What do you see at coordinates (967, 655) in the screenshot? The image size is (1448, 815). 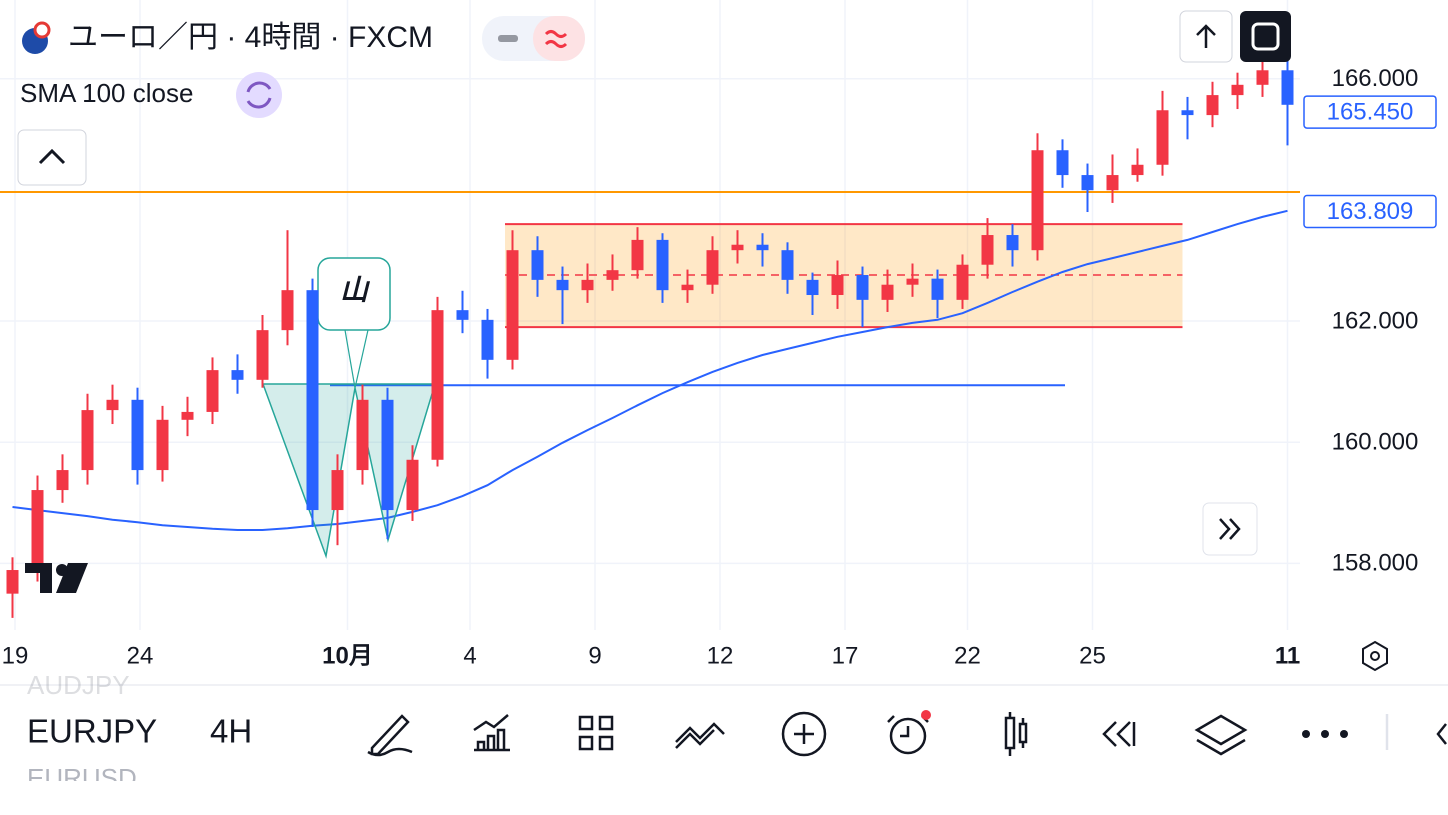 I see `x-tick-label: 22` at bounding box center [967, 655].